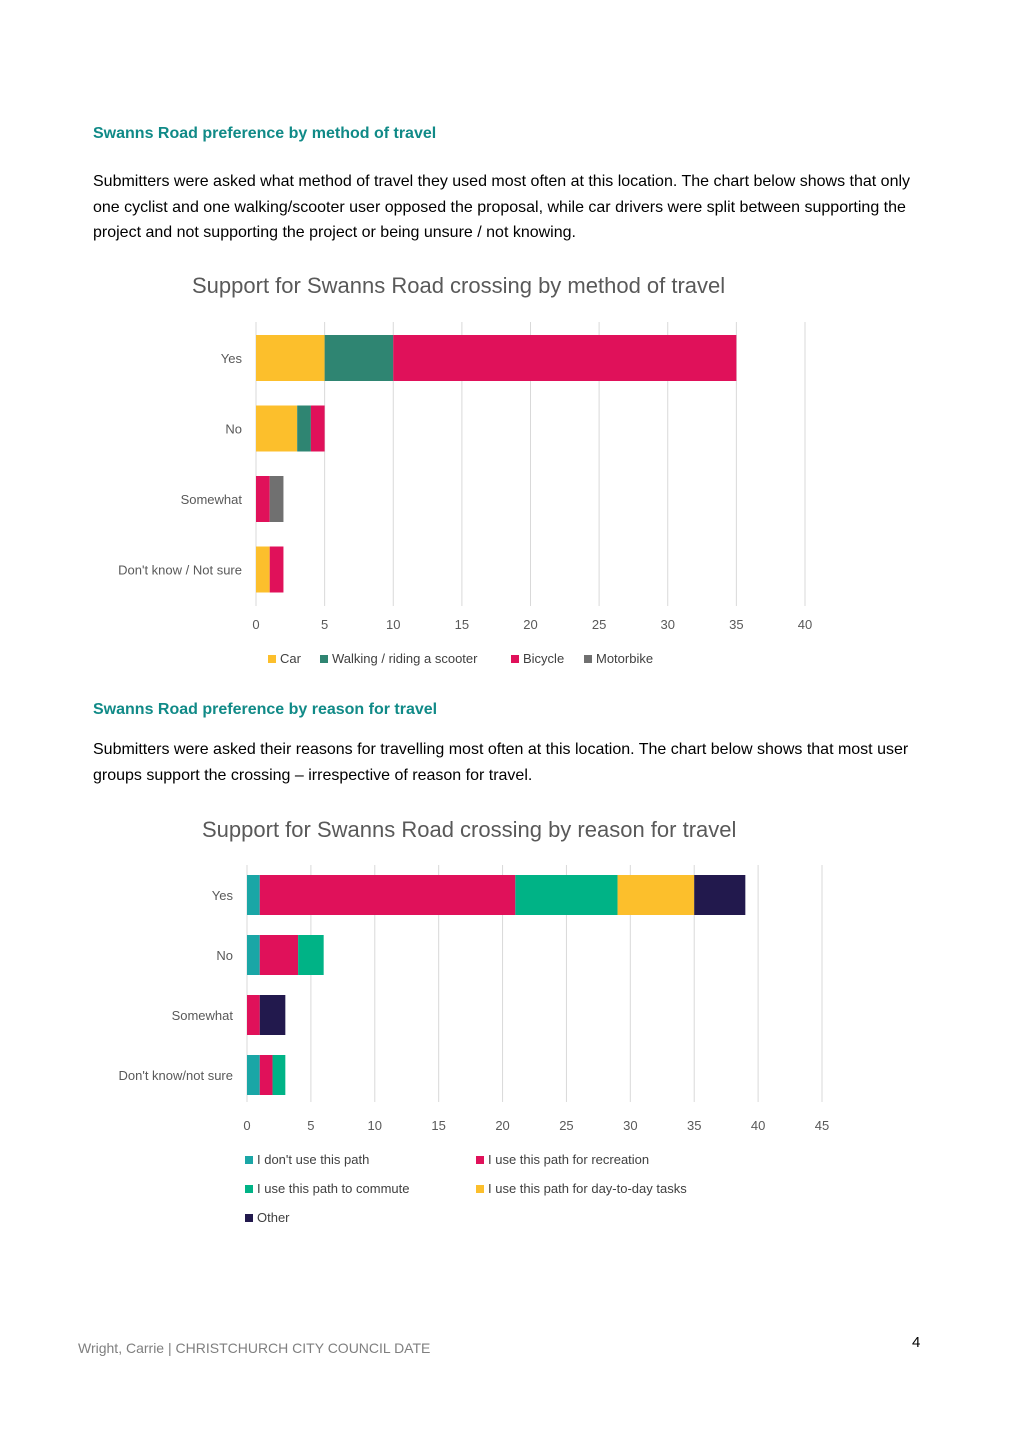  What do you see at coordinates (324, 659) in the screenshot?
I see `legend-swatch-walking-riding-a-scooter` at bounding box center [324, 659].